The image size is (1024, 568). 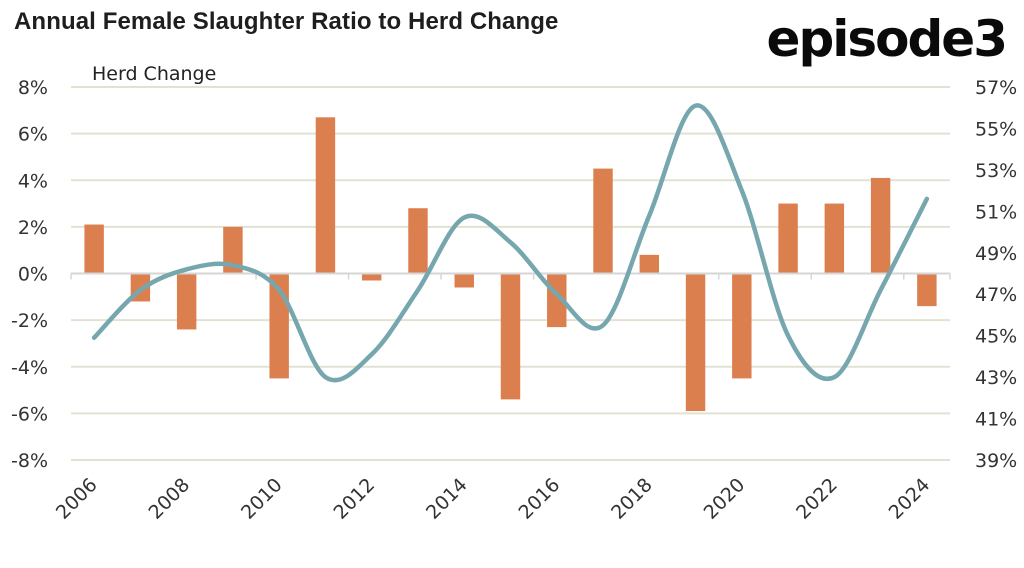 I want to click on y2-tick-label: 43%, so click(x=996, y=378).